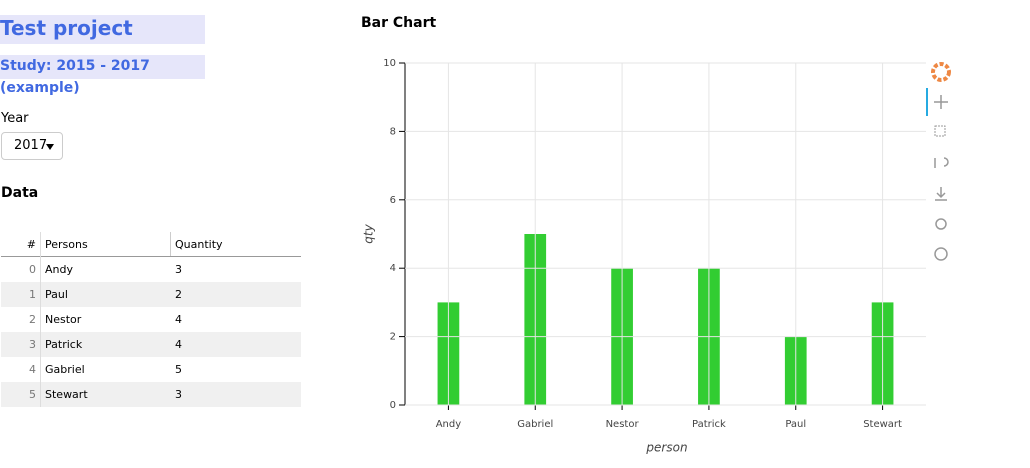 The width and height of the screenshot is (1030, 468). What do you see at coordinates (170, 244) in the screenshot?
I see `column-separator` at bounding box center [170, 244].